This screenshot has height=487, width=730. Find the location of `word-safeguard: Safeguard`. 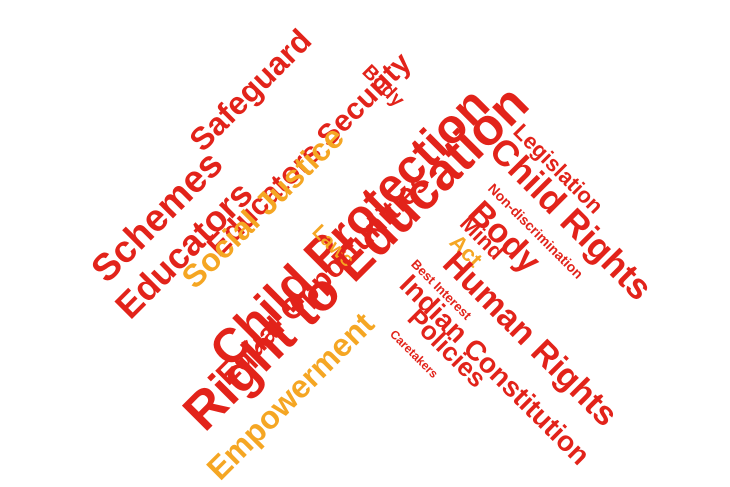

word-safeguard: Safeguard is located at coordinates (250, 90).